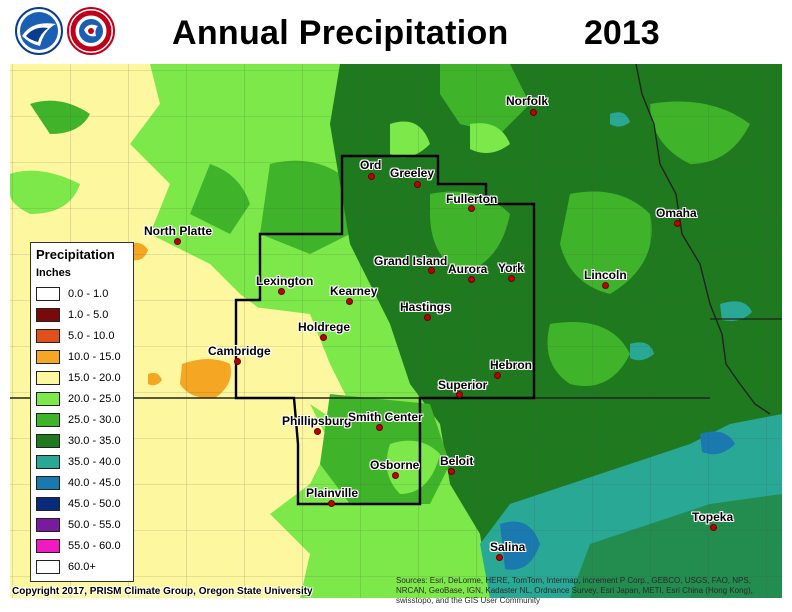 This screenshot has height=612, width=792. I want to click on legend-label: 25.0 - 30.0, so click(94, 420).